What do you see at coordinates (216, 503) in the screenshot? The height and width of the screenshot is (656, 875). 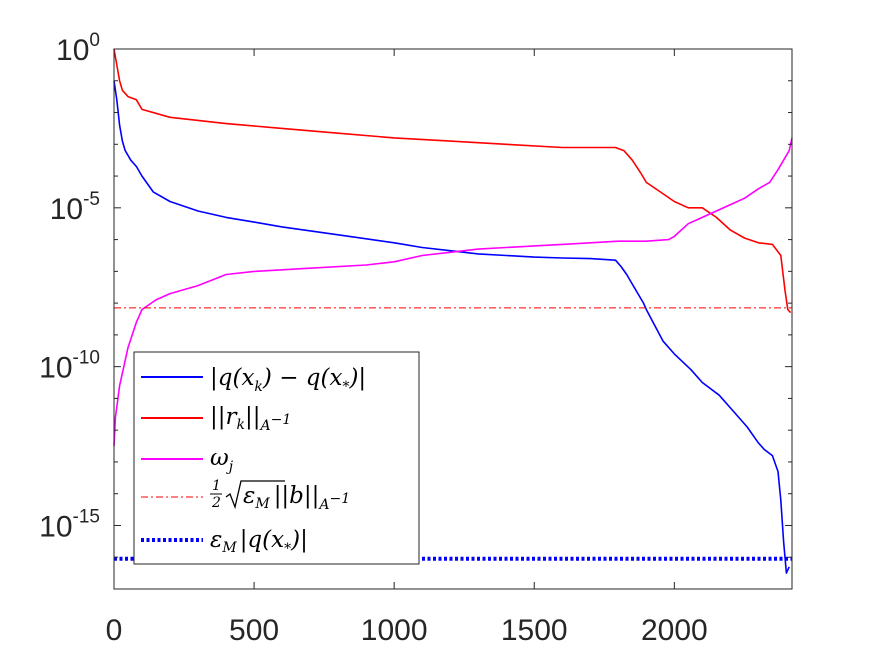 I see `legend-threshold-frac-den: 2` at bounding box center [216, 503].